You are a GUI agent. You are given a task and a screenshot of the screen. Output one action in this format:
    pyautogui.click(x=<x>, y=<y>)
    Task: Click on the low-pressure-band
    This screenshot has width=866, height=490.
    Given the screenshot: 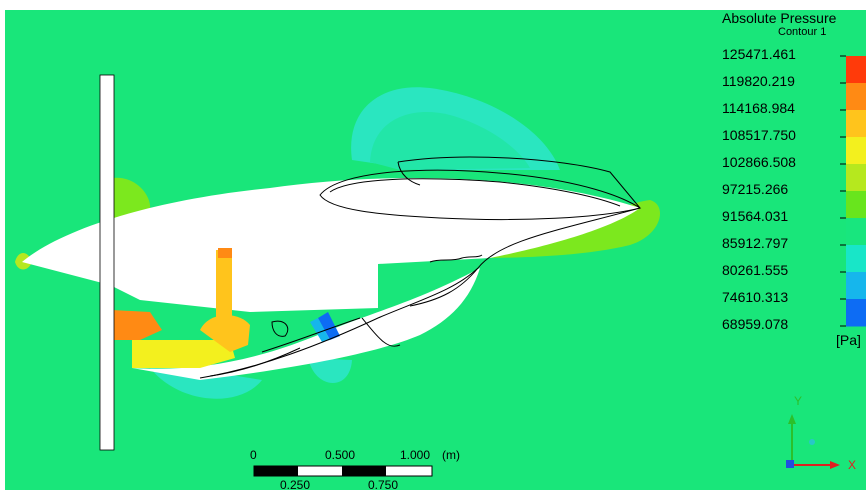 What is the action you would take?
    pyautogui.click(x=329, y=326)
    